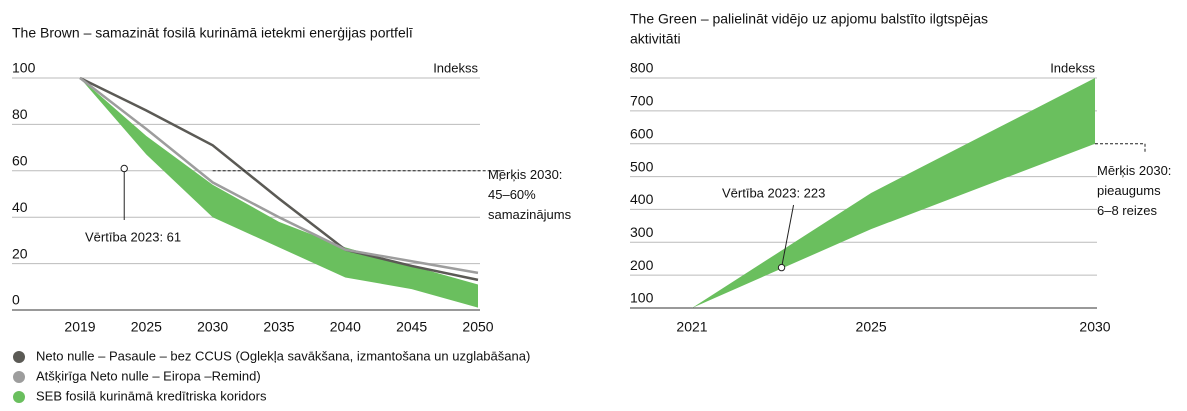  What do you see at coordinates (1129, 190) in the screenshot?
I see `target-label: pieaugums` at bounding box center [1129, 190].